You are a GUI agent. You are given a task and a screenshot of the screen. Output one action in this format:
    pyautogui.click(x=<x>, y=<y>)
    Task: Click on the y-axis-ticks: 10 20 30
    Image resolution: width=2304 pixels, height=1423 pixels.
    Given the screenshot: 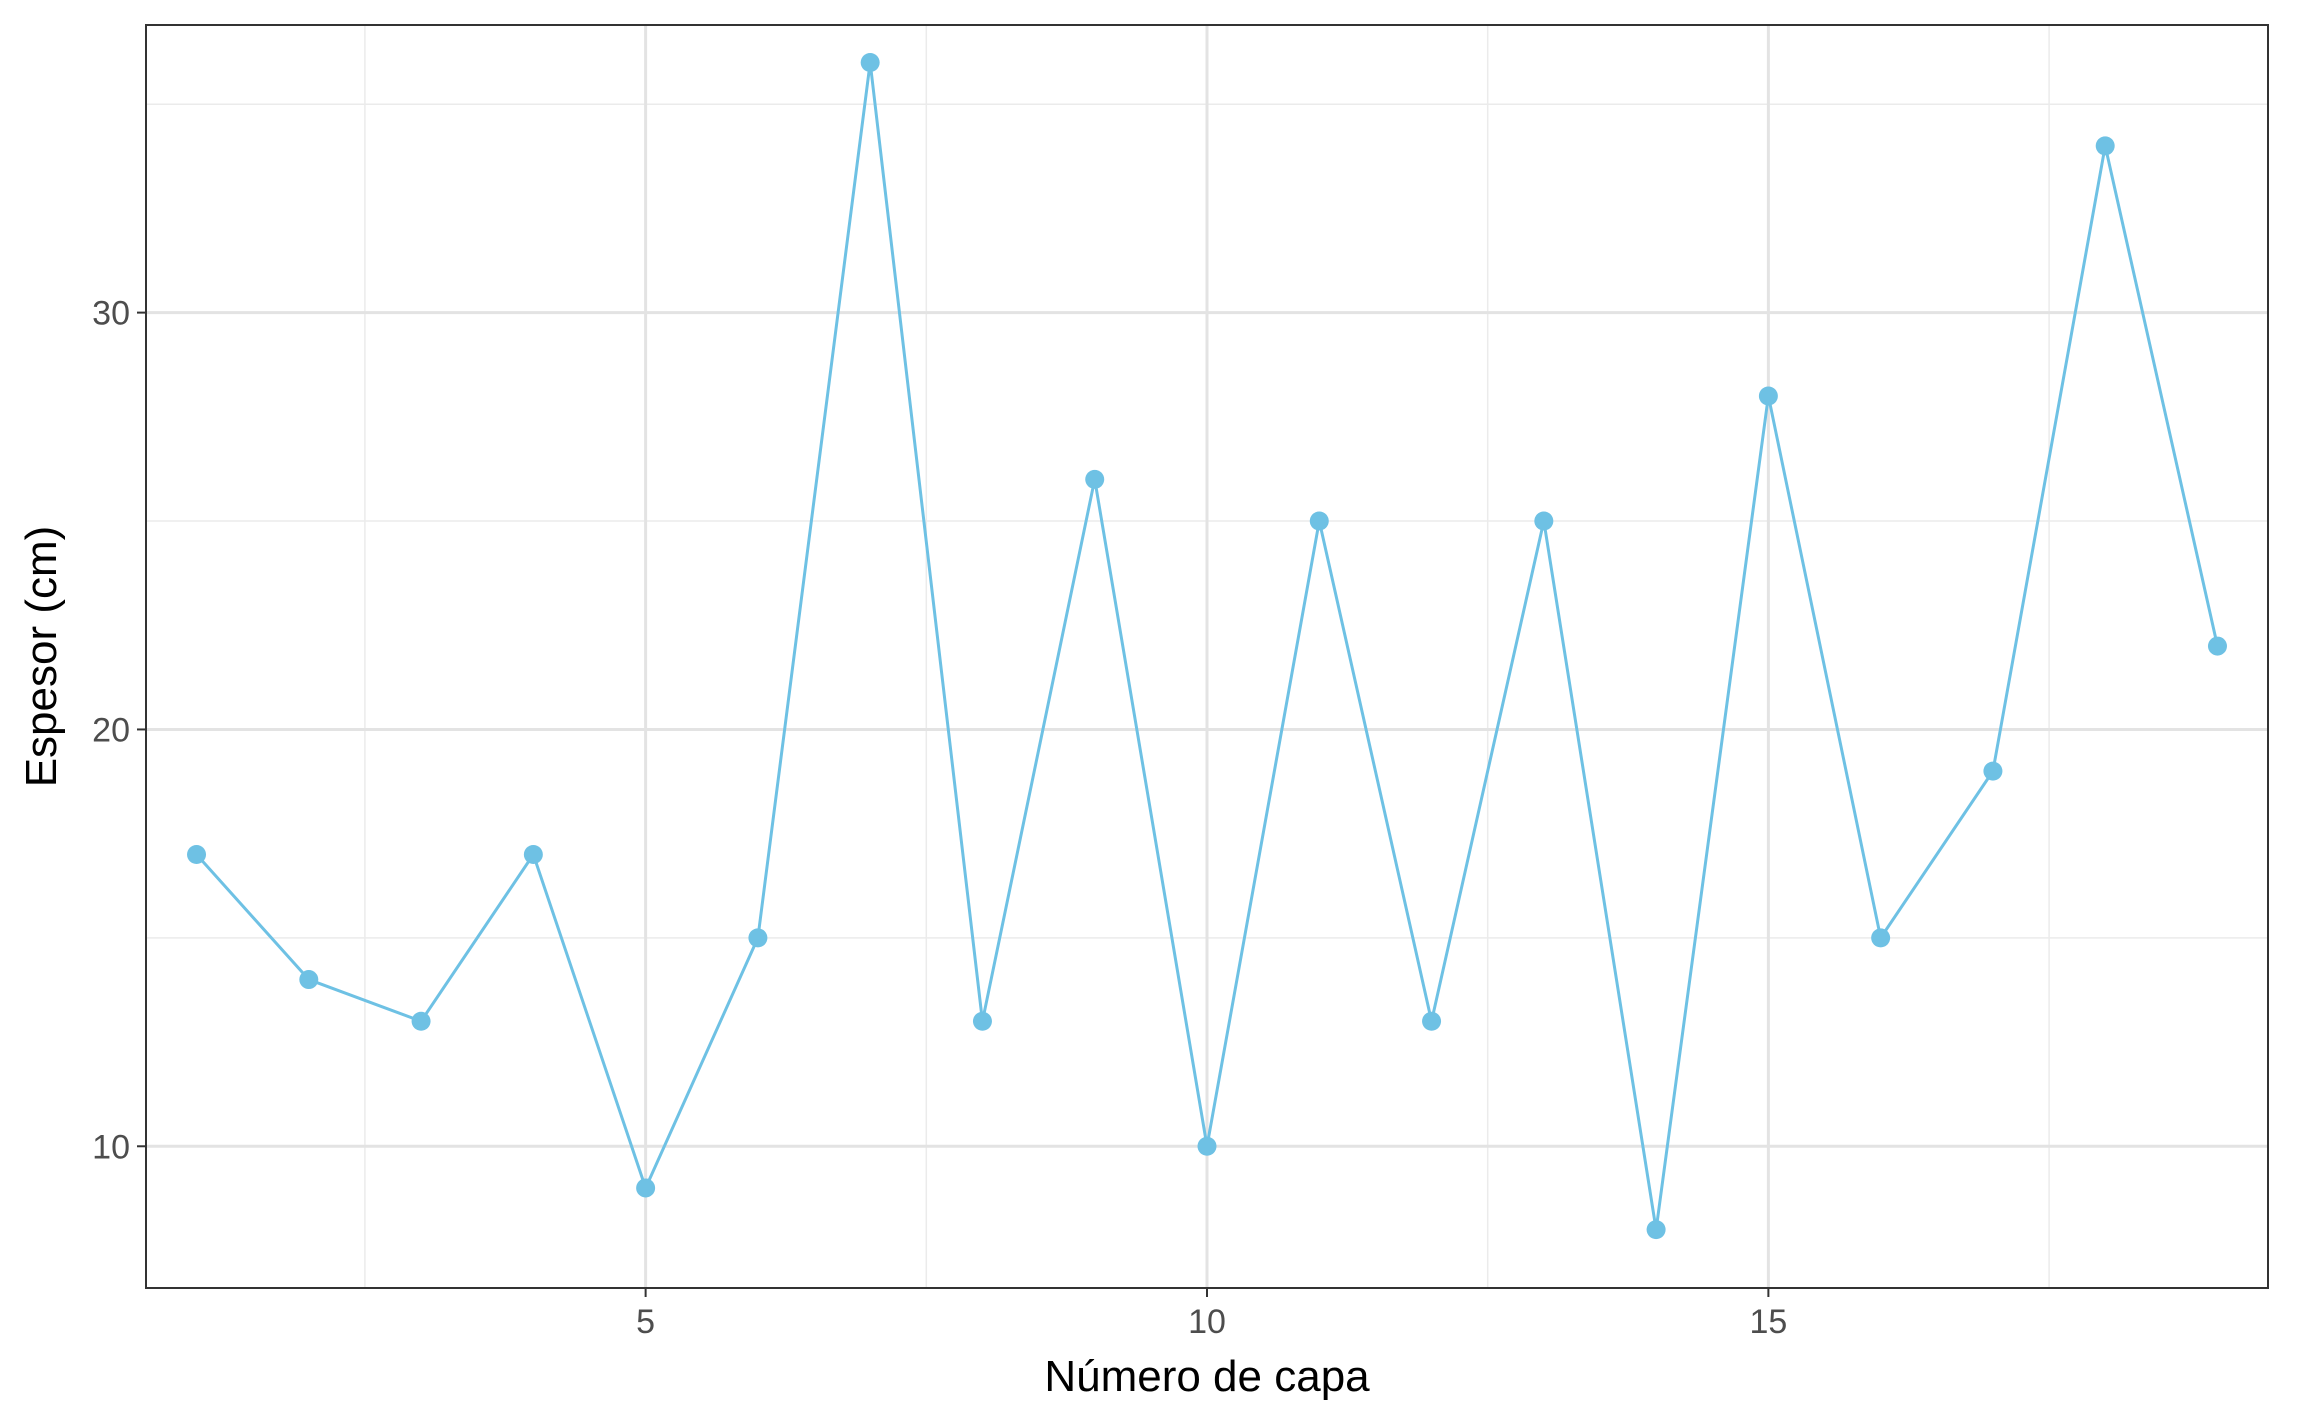 What is the action you would take?
    pyautogui.click(x=119, y=730)
    